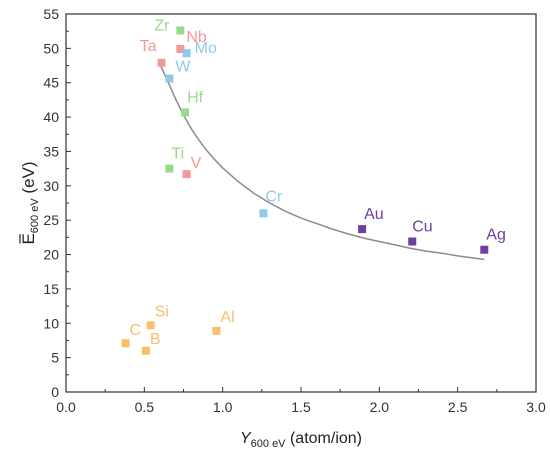 The width and height of the screenshot is (550, 454). What do you see at coordinates (55, 358) in the screenshot?
I see `y-tick-label: 5` at bounding box center [55, 358].